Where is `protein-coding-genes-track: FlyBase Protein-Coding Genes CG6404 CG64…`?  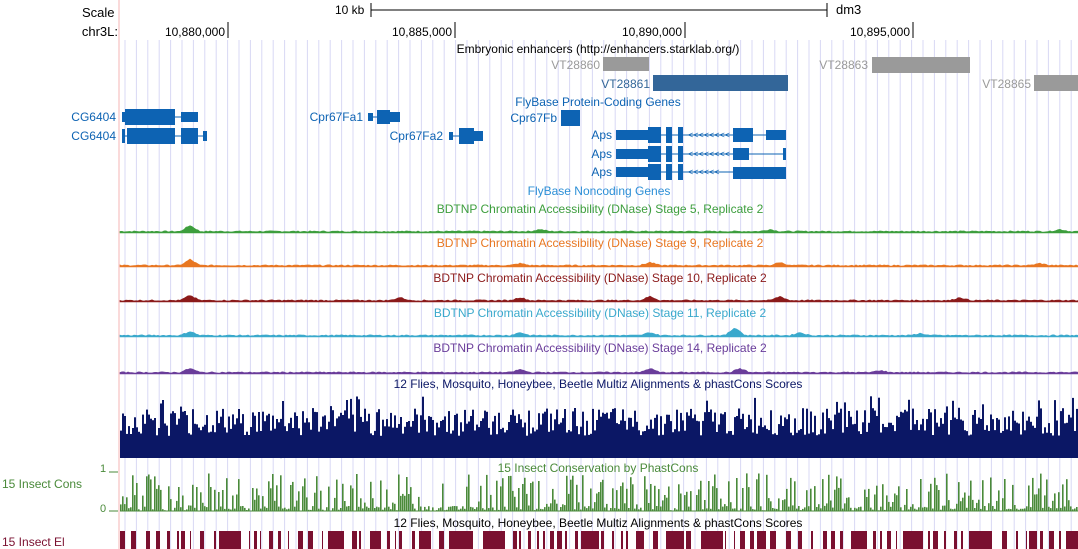 protein-coding-genes-track: FlyBase Protein-Coding Genes CG6404 CG64… is located at coordinates (428, 137).